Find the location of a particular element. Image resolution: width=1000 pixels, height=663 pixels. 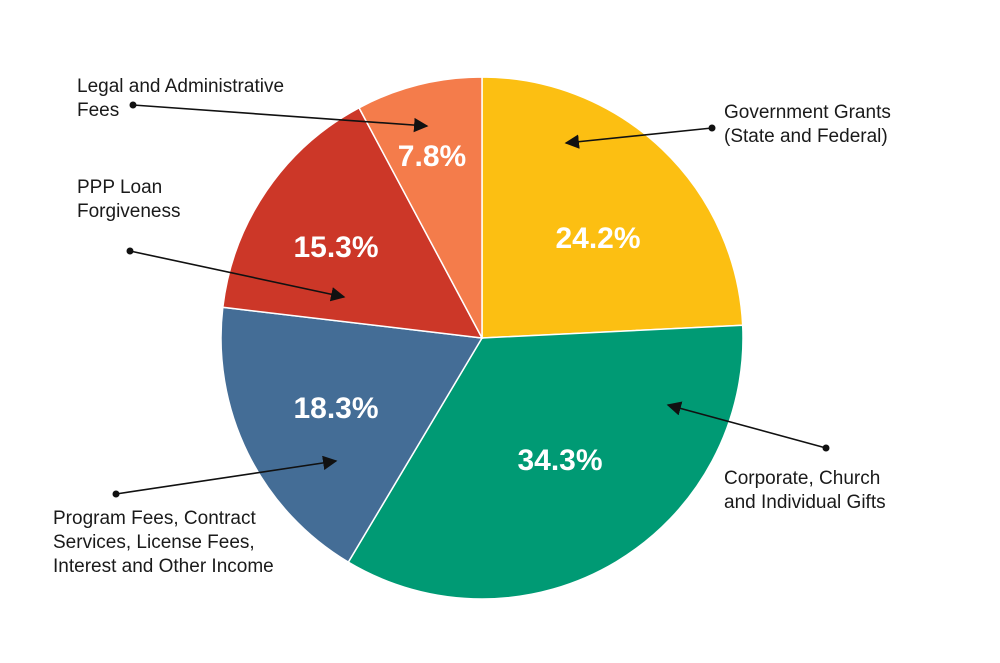

label-line: Forgiveness is located at coordinates (129, 211).